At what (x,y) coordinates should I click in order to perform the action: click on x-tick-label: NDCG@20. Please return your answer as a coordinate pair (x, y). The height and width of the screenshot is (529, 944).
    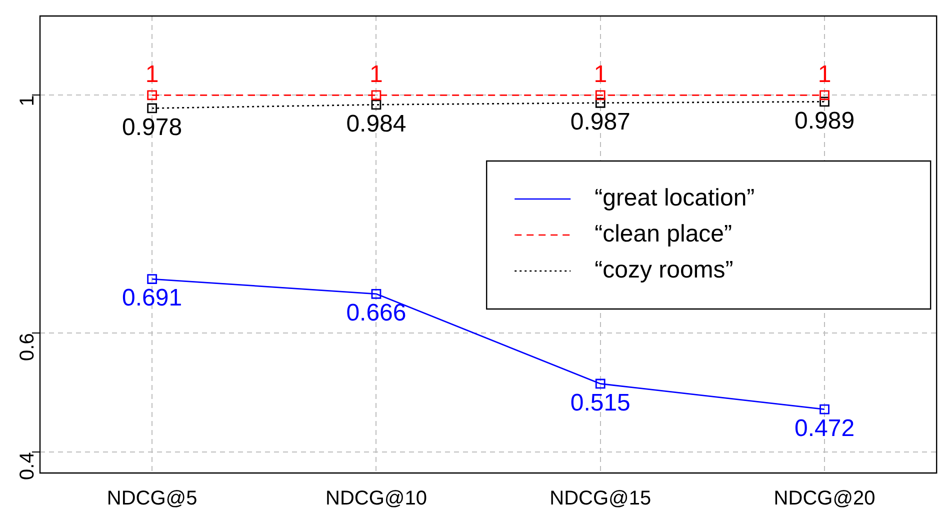
    Looking at the image, I should click on (825, 499).